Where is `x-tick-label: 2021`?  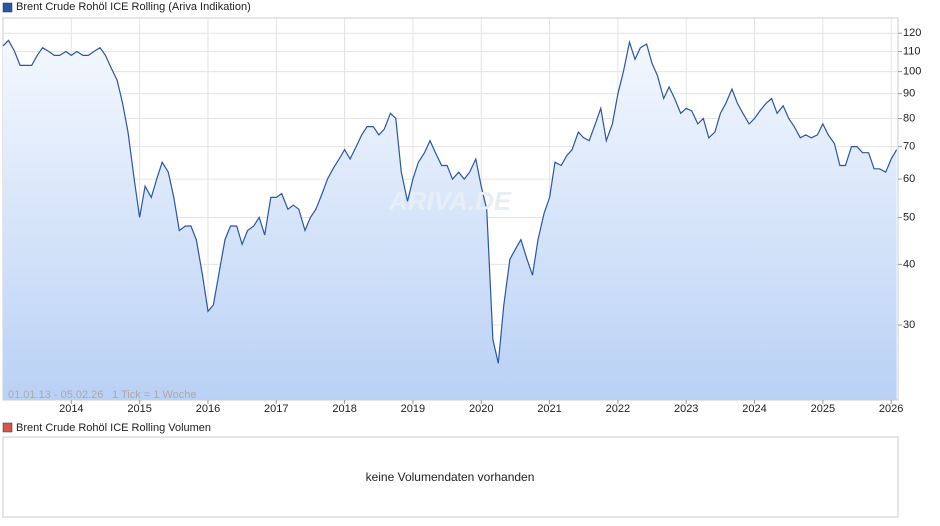 x-tick-label: 2021 is located at coordinates (549, 409).